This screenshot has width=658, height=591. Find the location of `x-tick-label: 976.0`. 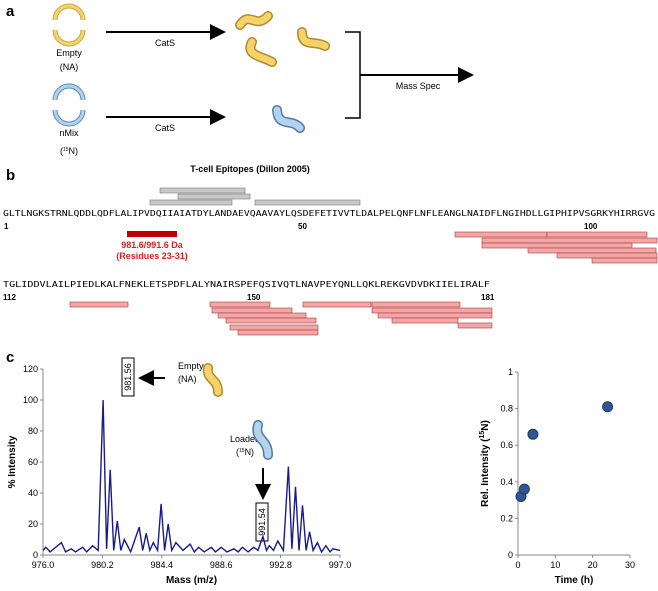

x-tick-label: 976.0 is located at coordinates (43, 565).